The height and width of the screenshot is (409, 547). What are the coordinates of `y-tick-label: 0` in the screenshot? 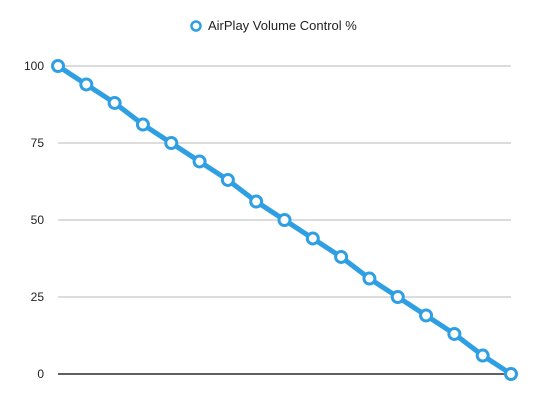 It's located at (40, 374).